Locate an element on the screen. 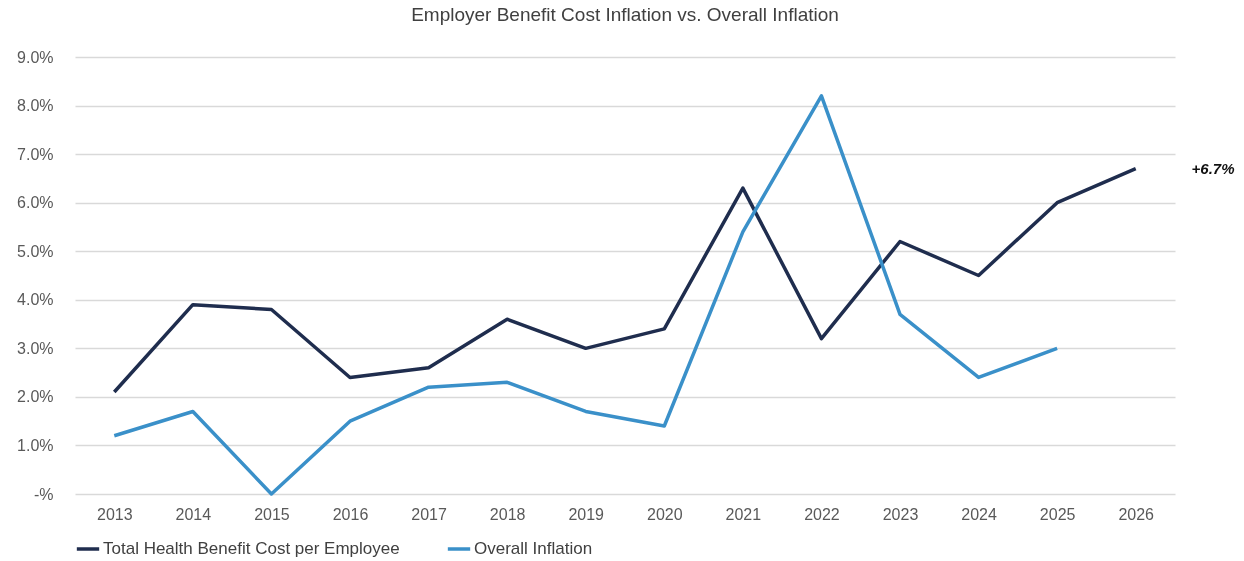 This screenshot has height=561, width=1244. x-tick-label: 2015 is located at coordinates (272, 514).